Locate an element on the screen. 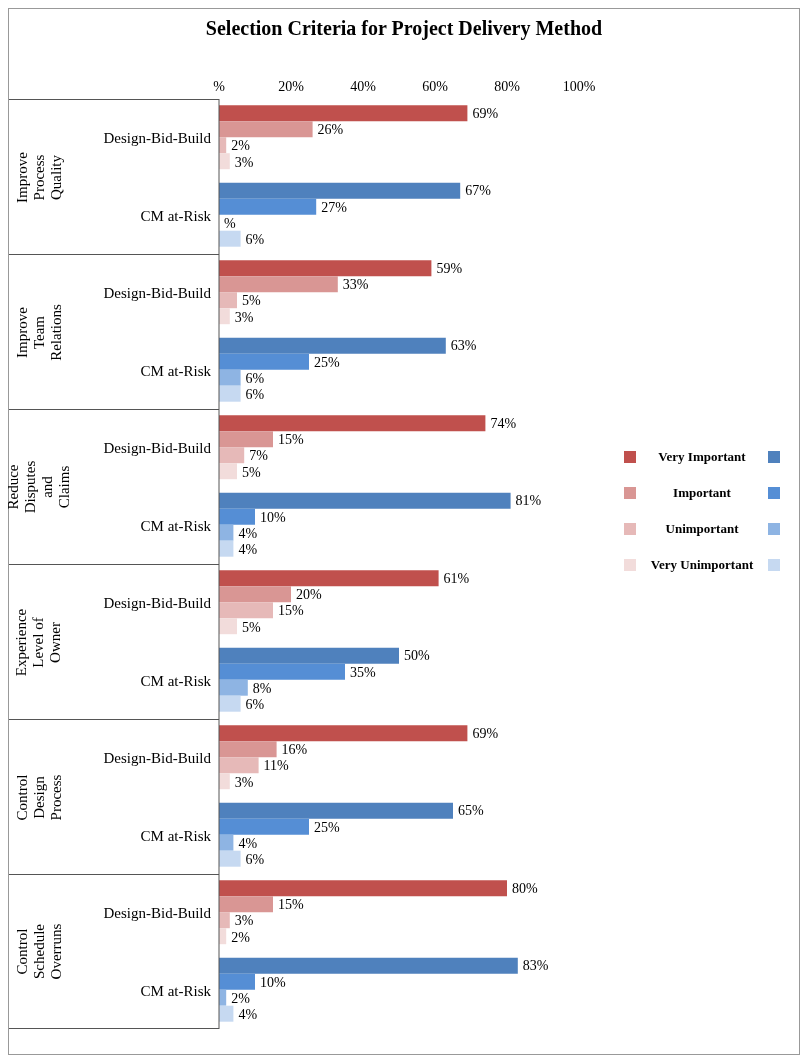  chart-title: Selection Criteria for Project Delivery Method is located at coordinates (404, 28).